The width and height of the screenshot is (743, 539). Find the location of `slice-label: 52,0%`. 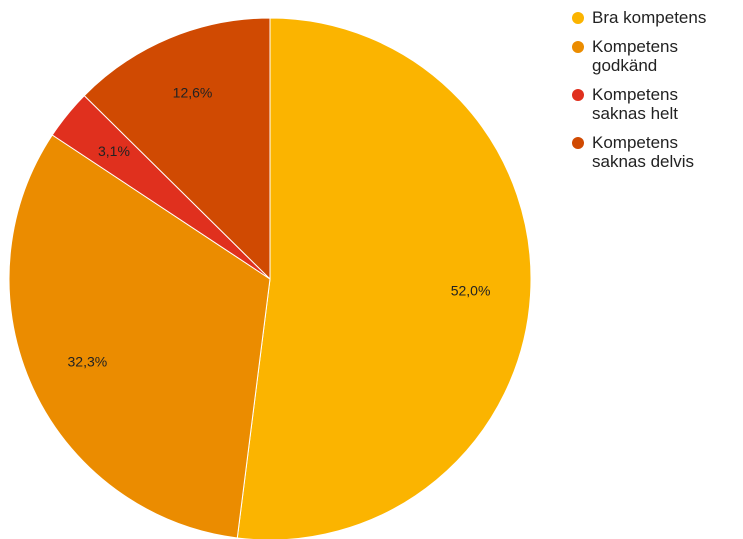

slice-label: 52,0% is located at coordinates (471, 290).